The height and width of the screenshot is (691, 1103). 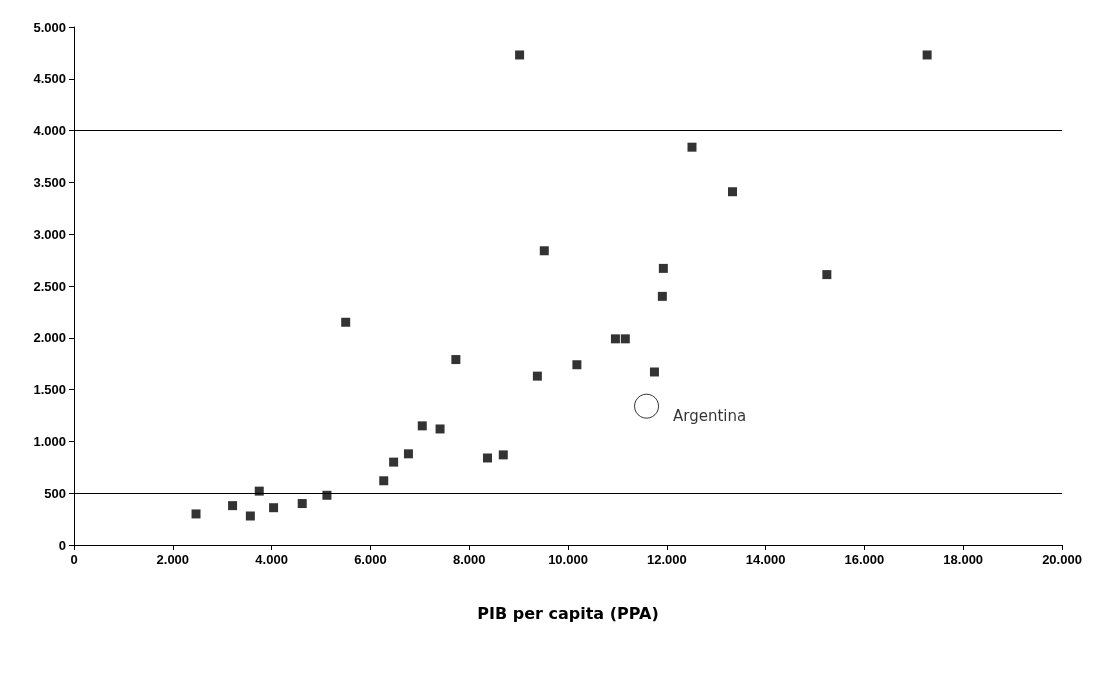 I want to click on x-tick-label: 12.000, so click(x=666, y=559).